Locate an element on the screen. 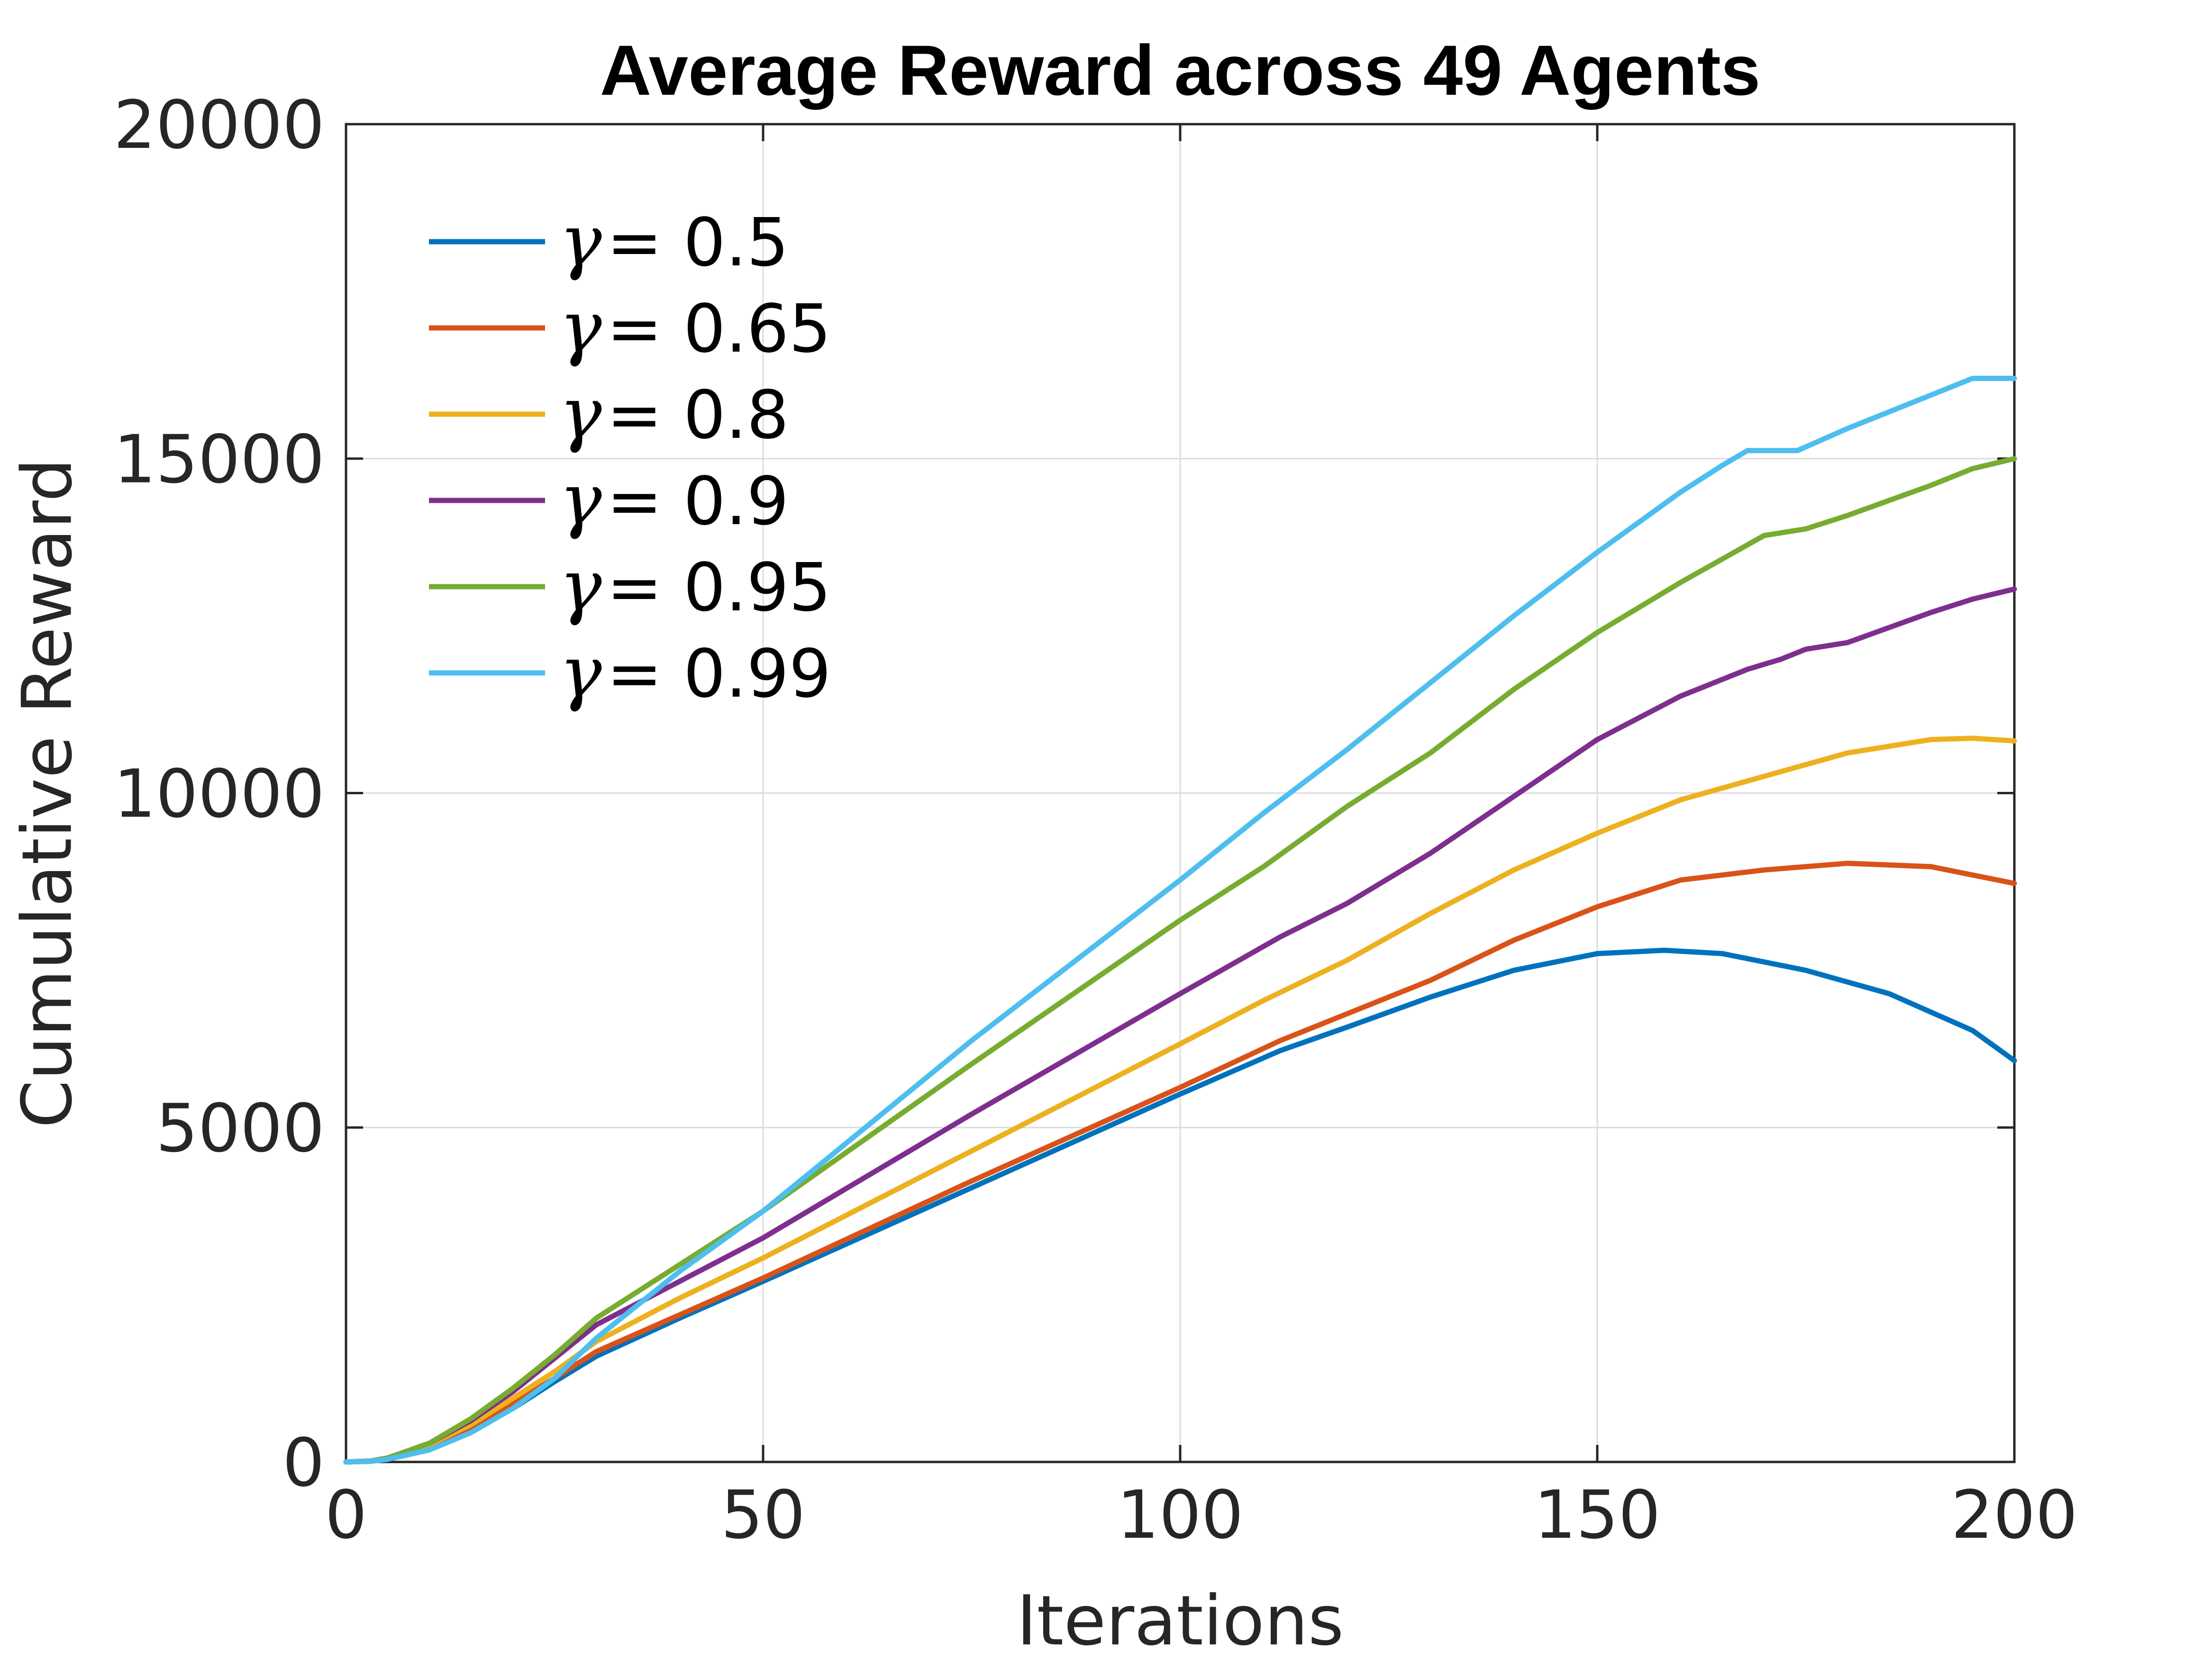 The width and height of the screenshot is (2212, 1661). legend-item: γ = 0.95 is located at coordinates (630, 586).